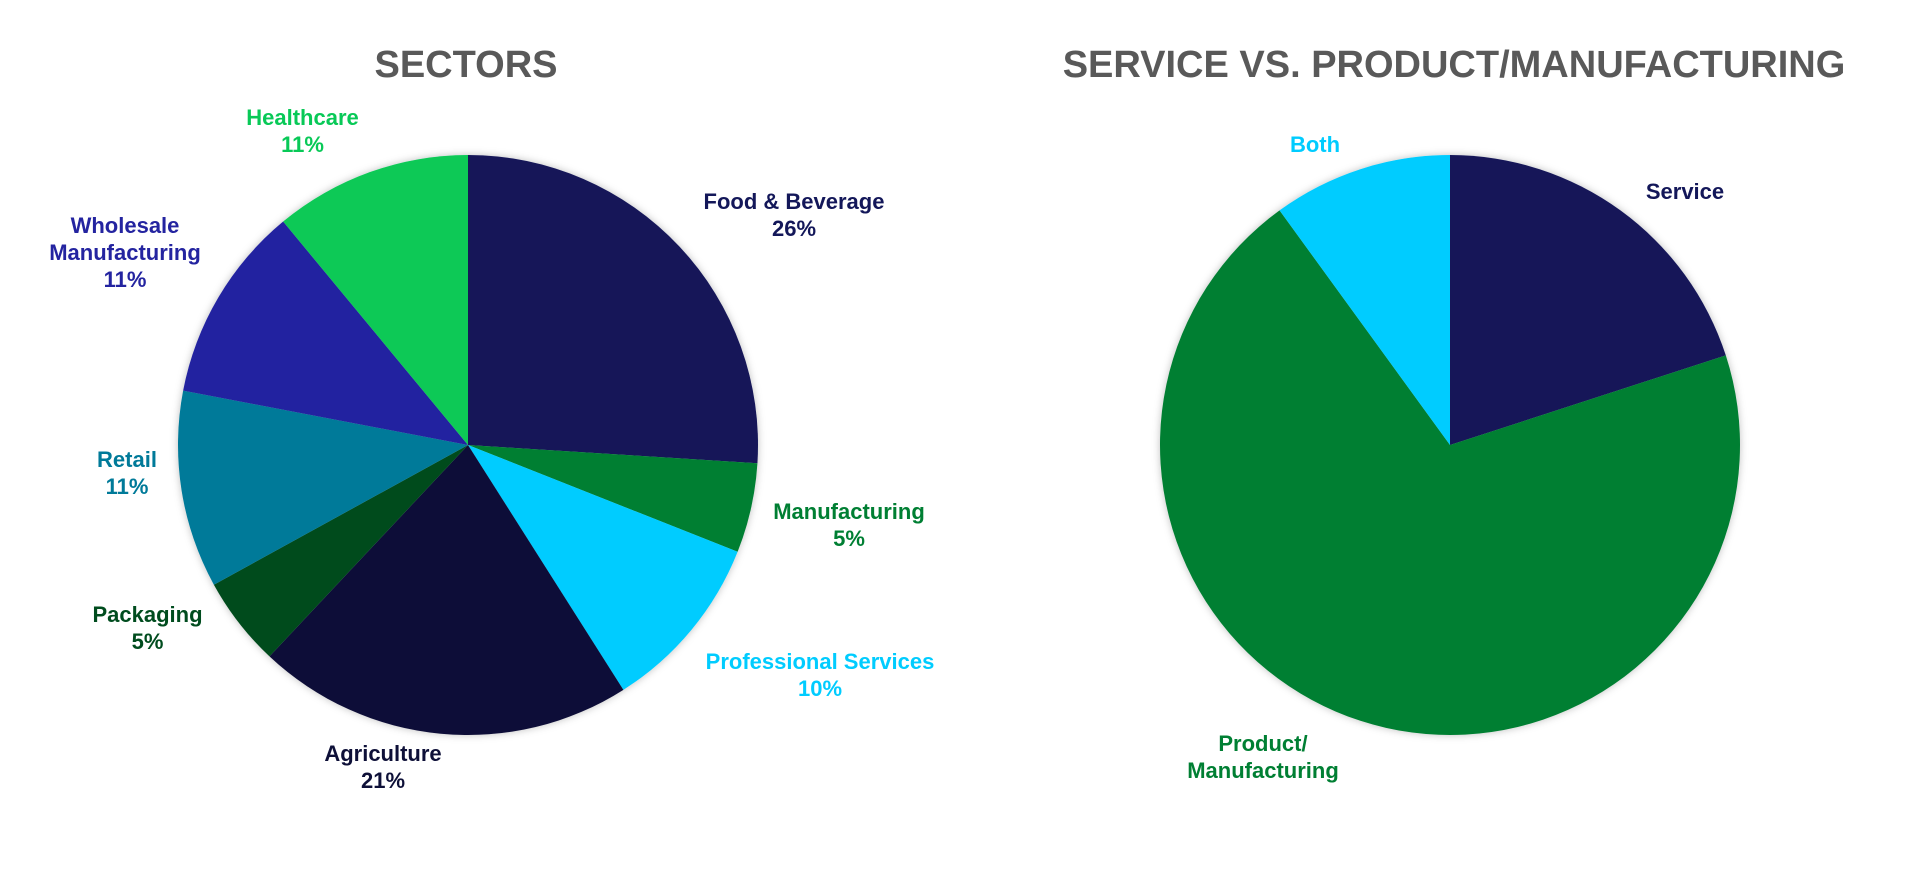 The image size is (1908, 893). I want to click on slice-name: Retail, so click(127, 459).